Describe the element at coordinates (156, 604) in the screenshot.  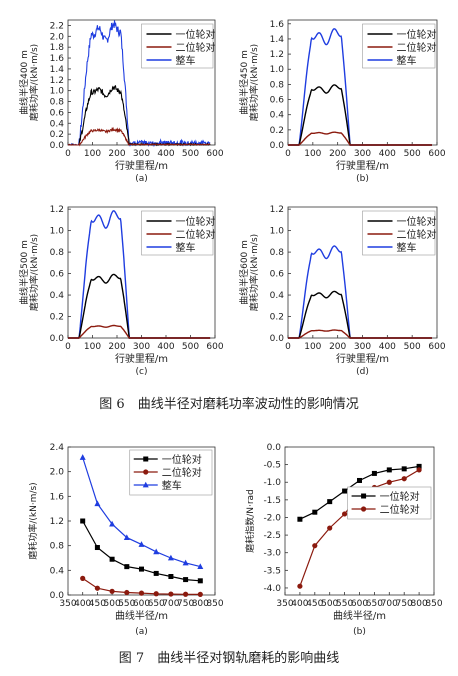
I see `x-tick-label: 650` at that location.